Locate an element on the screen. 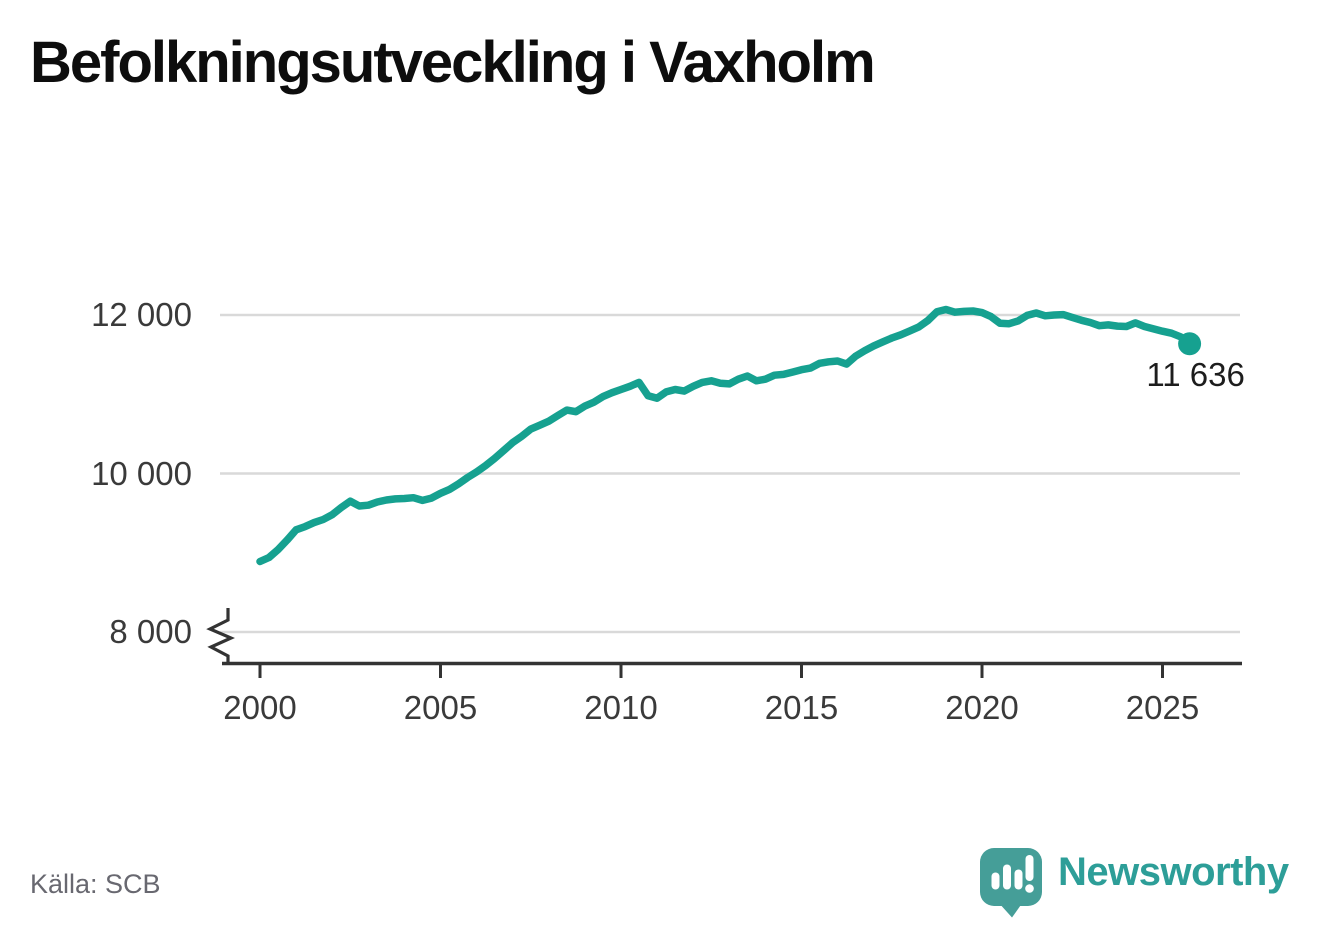  x-tick-label-2005: 2005 is located at coordinates (440, 707).